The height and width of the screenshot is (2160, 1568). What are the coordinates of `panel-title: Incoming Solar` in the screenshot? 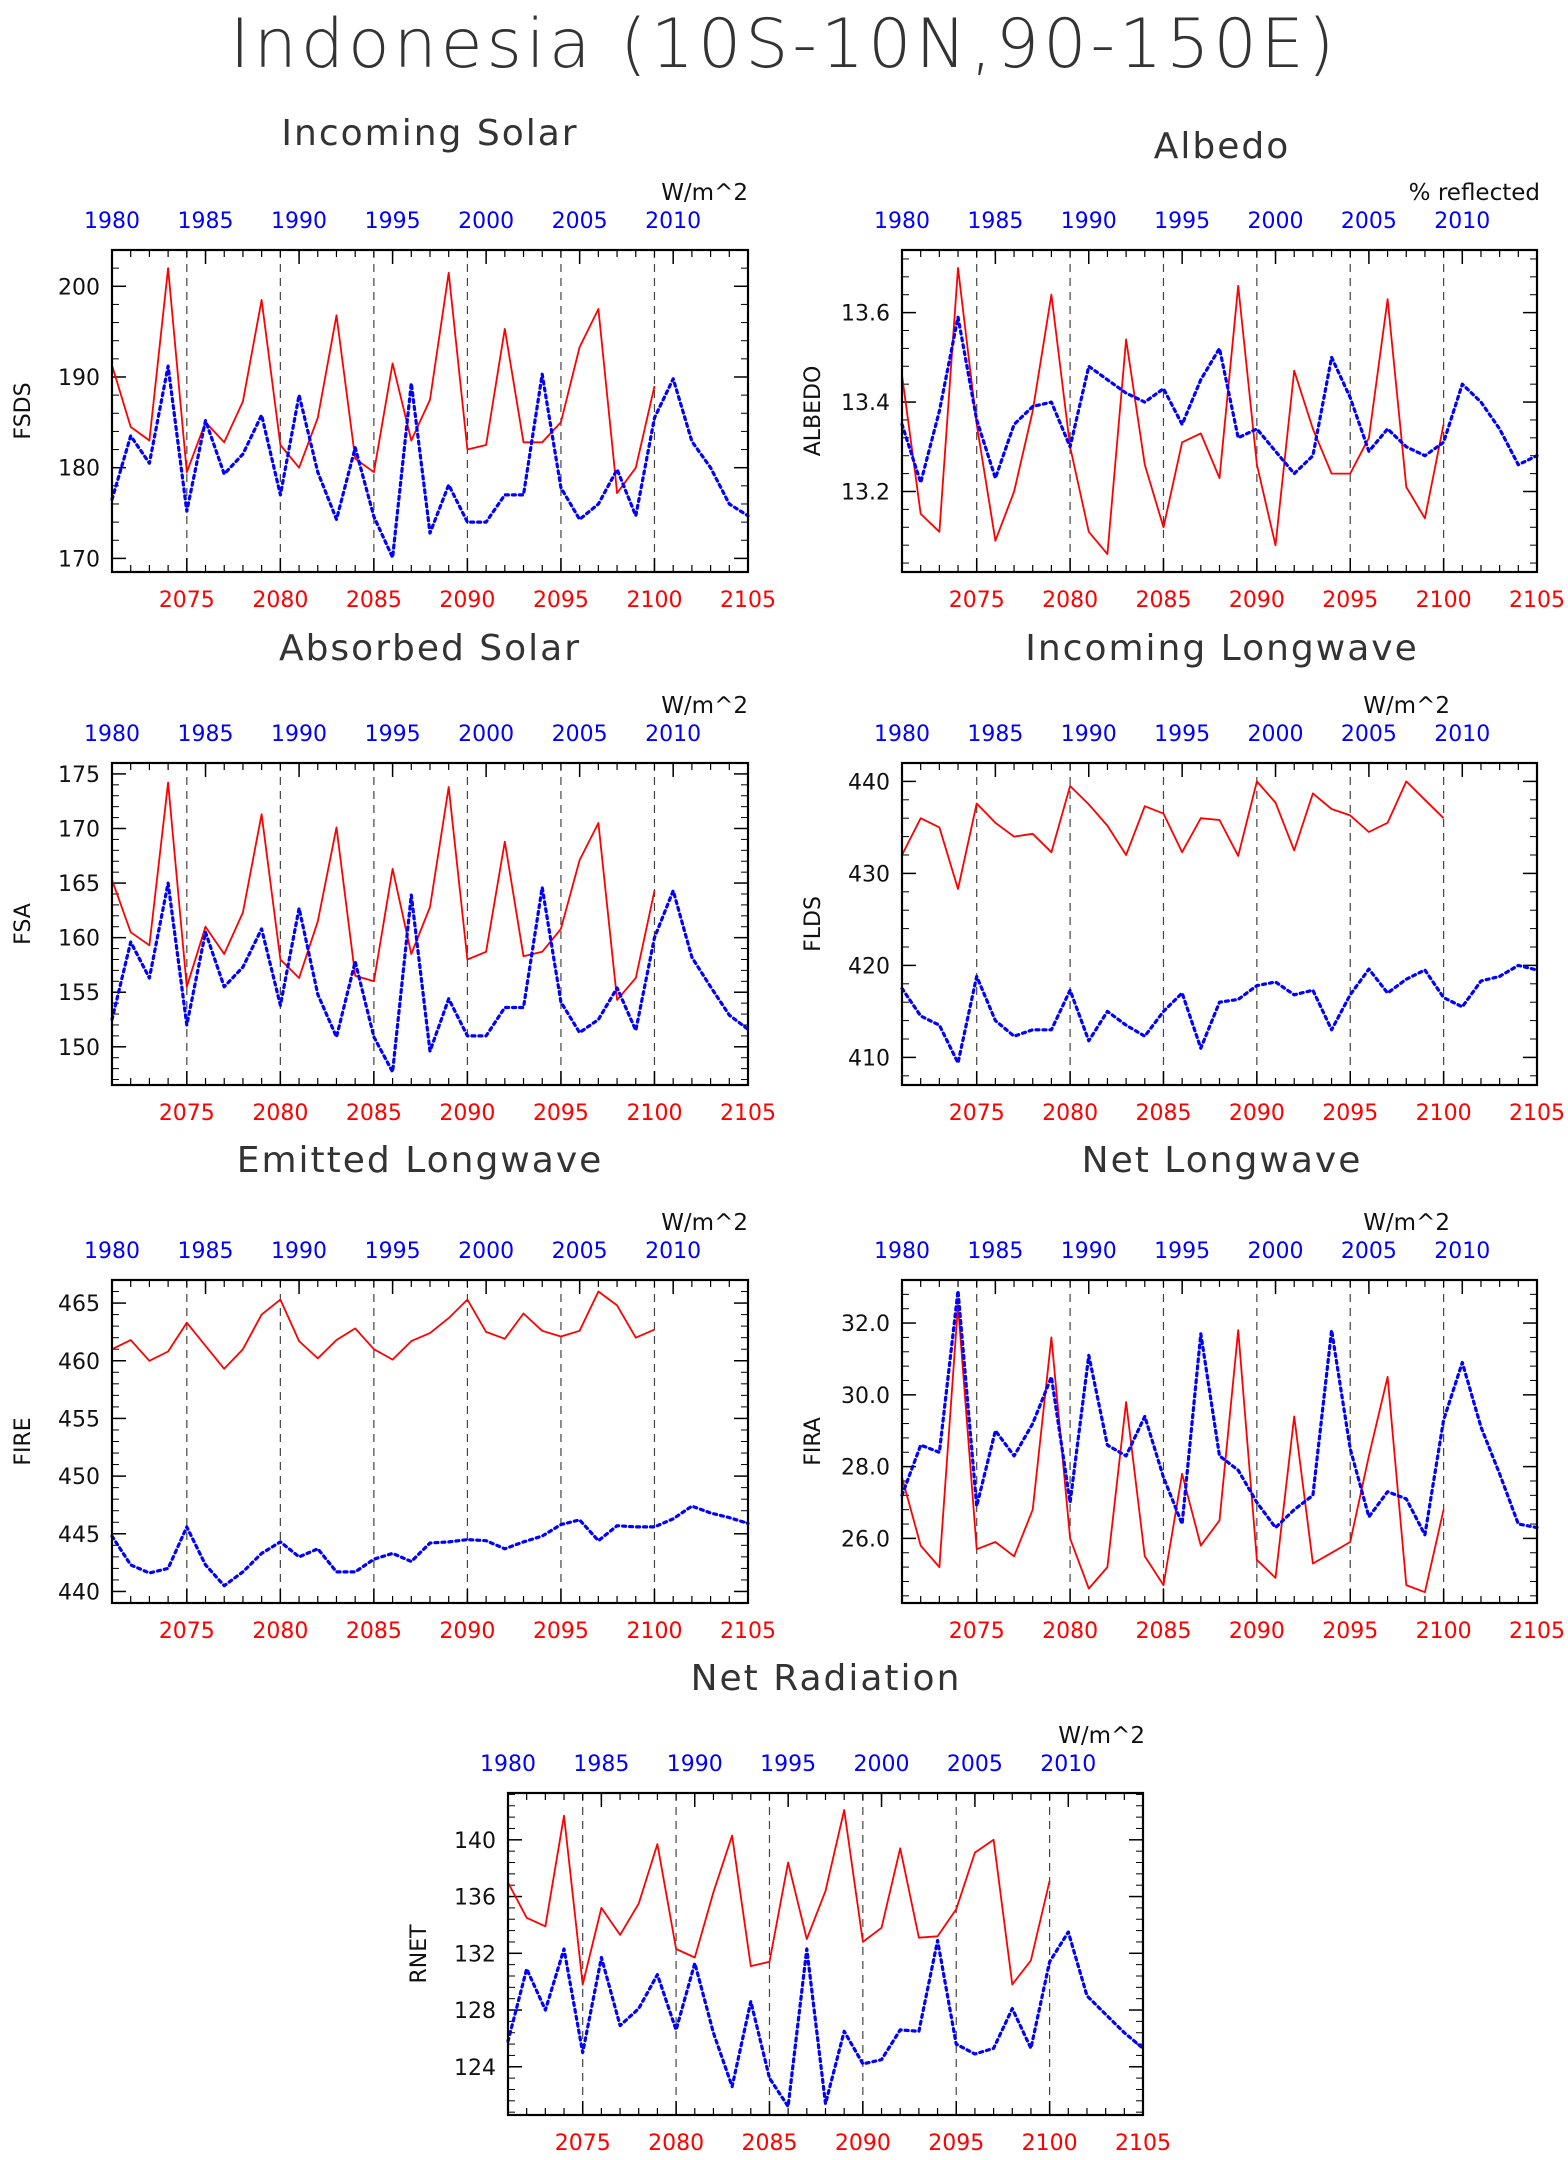 It's located at (429, 133).